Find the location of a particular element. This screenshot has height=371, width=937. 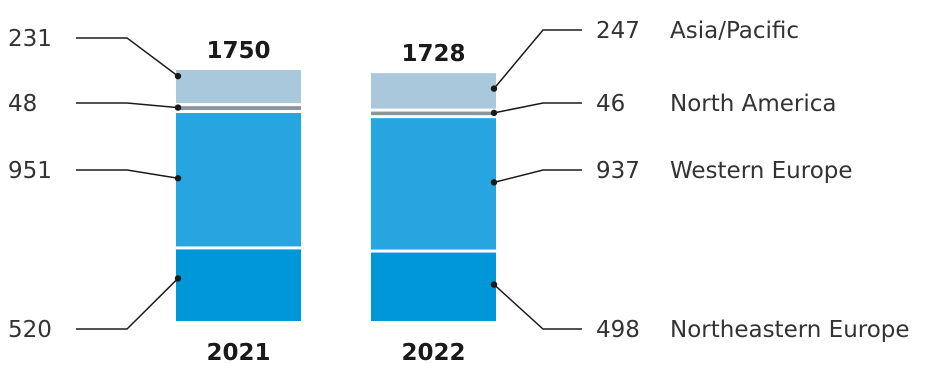

value-label-2022-north-america: 46 is located at coordinates (610, 104).